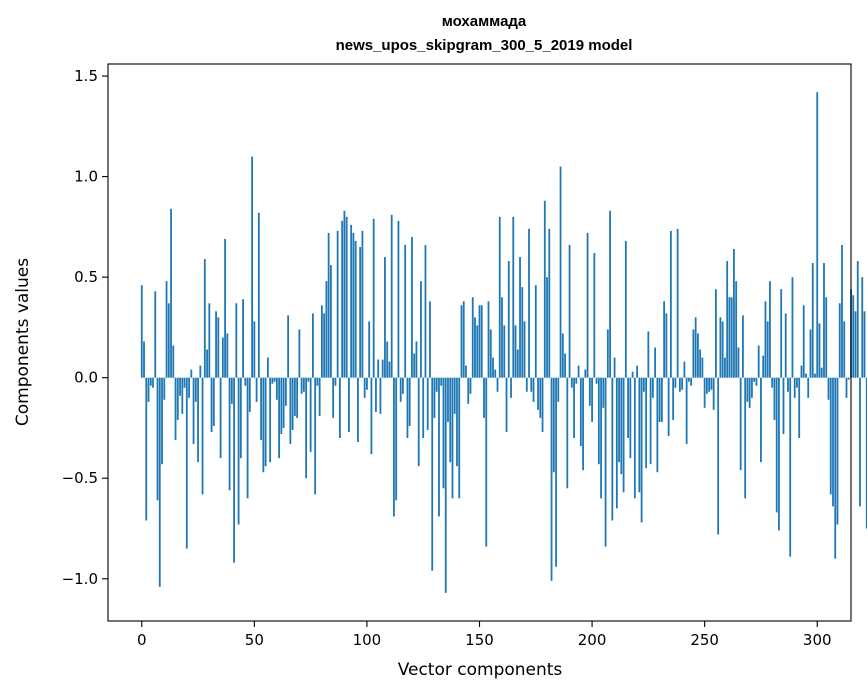  What do you see at coordinates (86, 177) in the screenshot?
I see `y-tick-label: 1.0` at bounding box center [86, 177].